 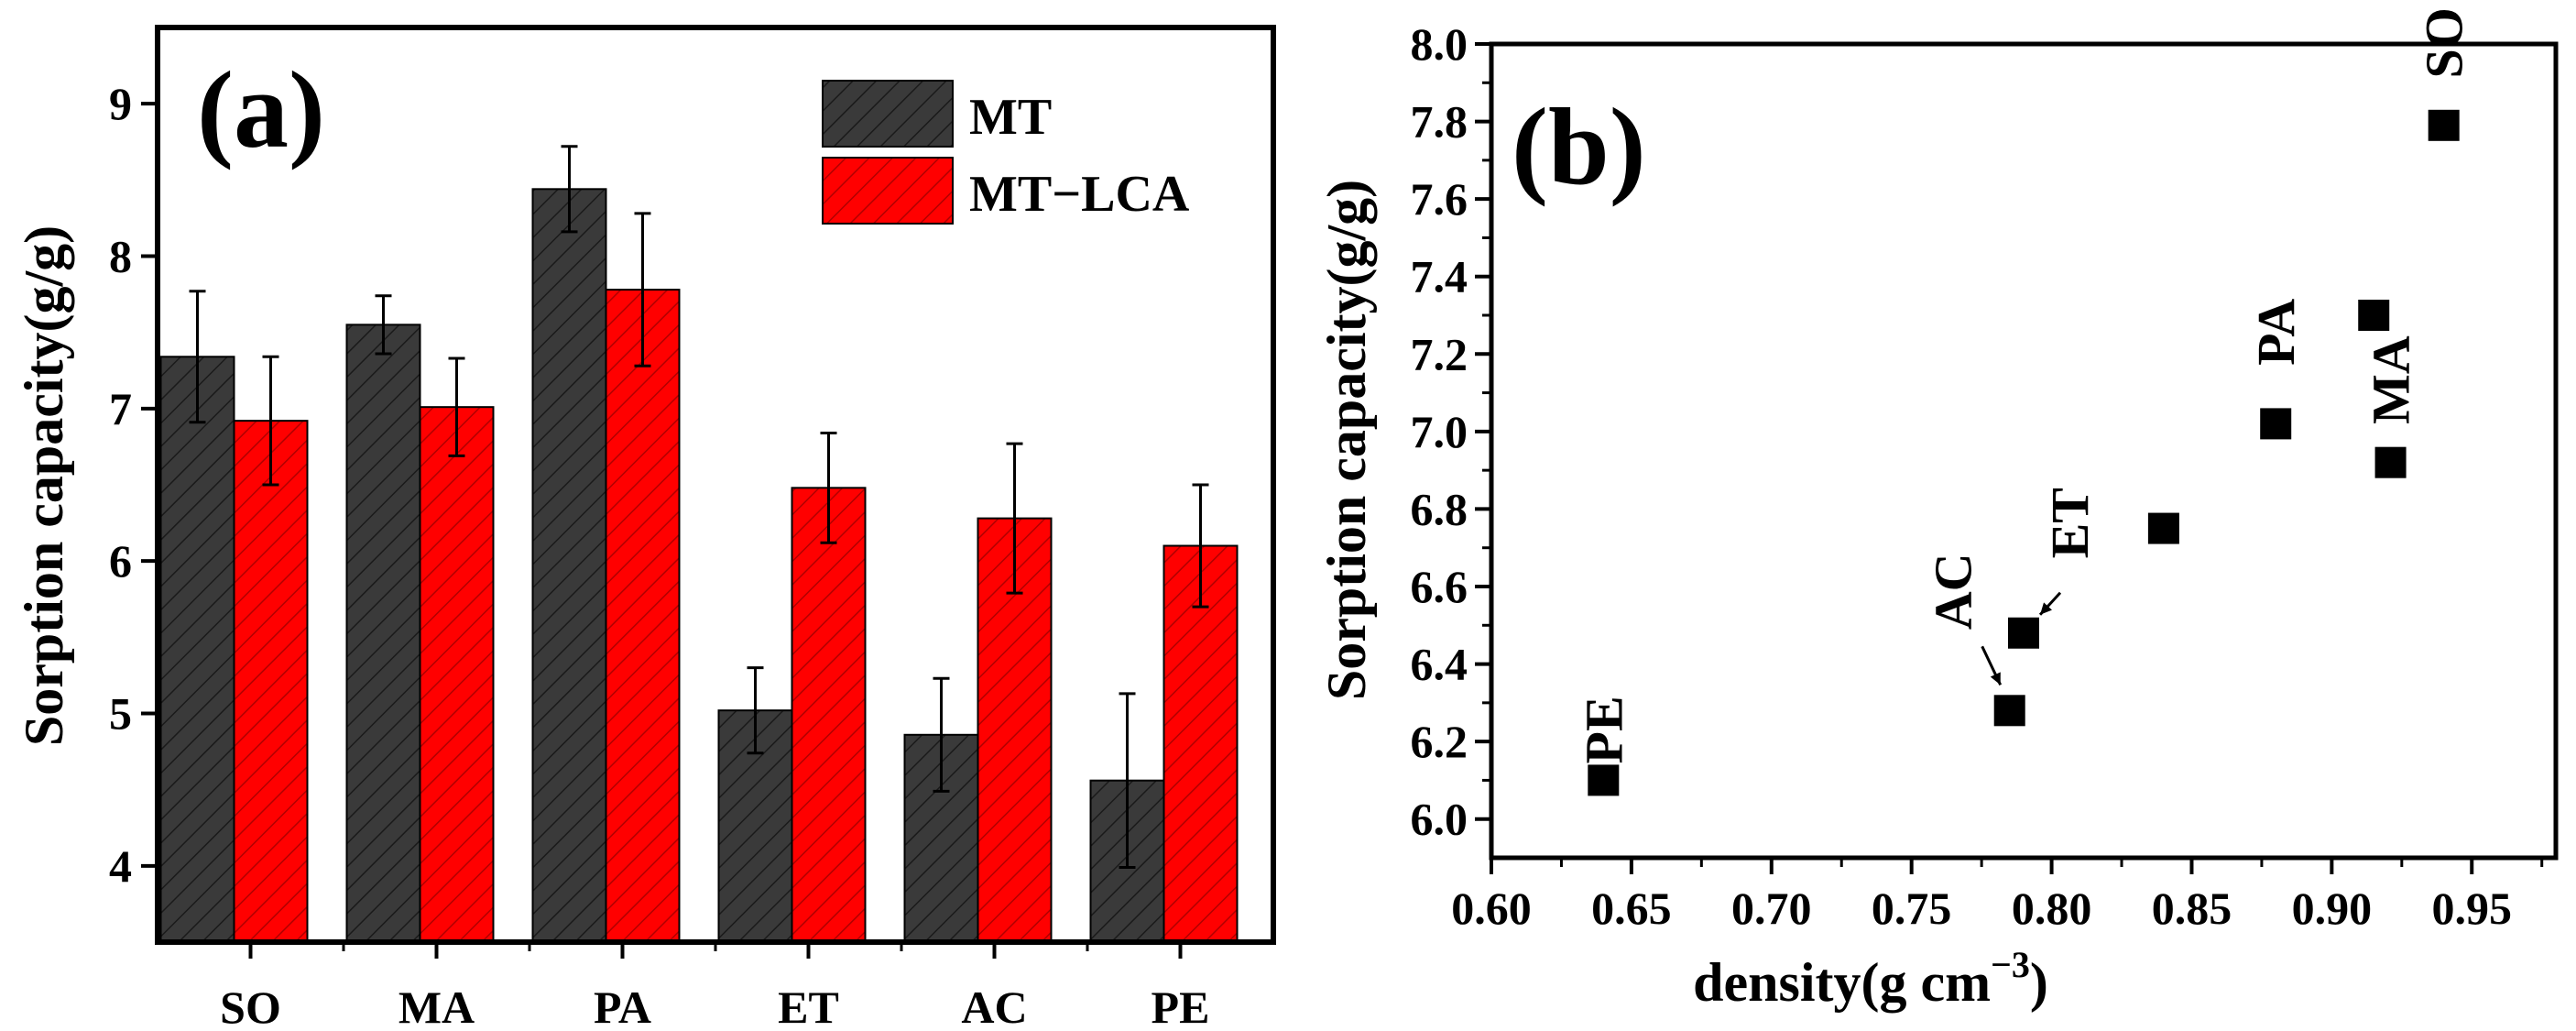 What do you see at coordinates (383, 634) in the screenshot?
I see `bar-mt-ma` at bounding box center [383, 634].